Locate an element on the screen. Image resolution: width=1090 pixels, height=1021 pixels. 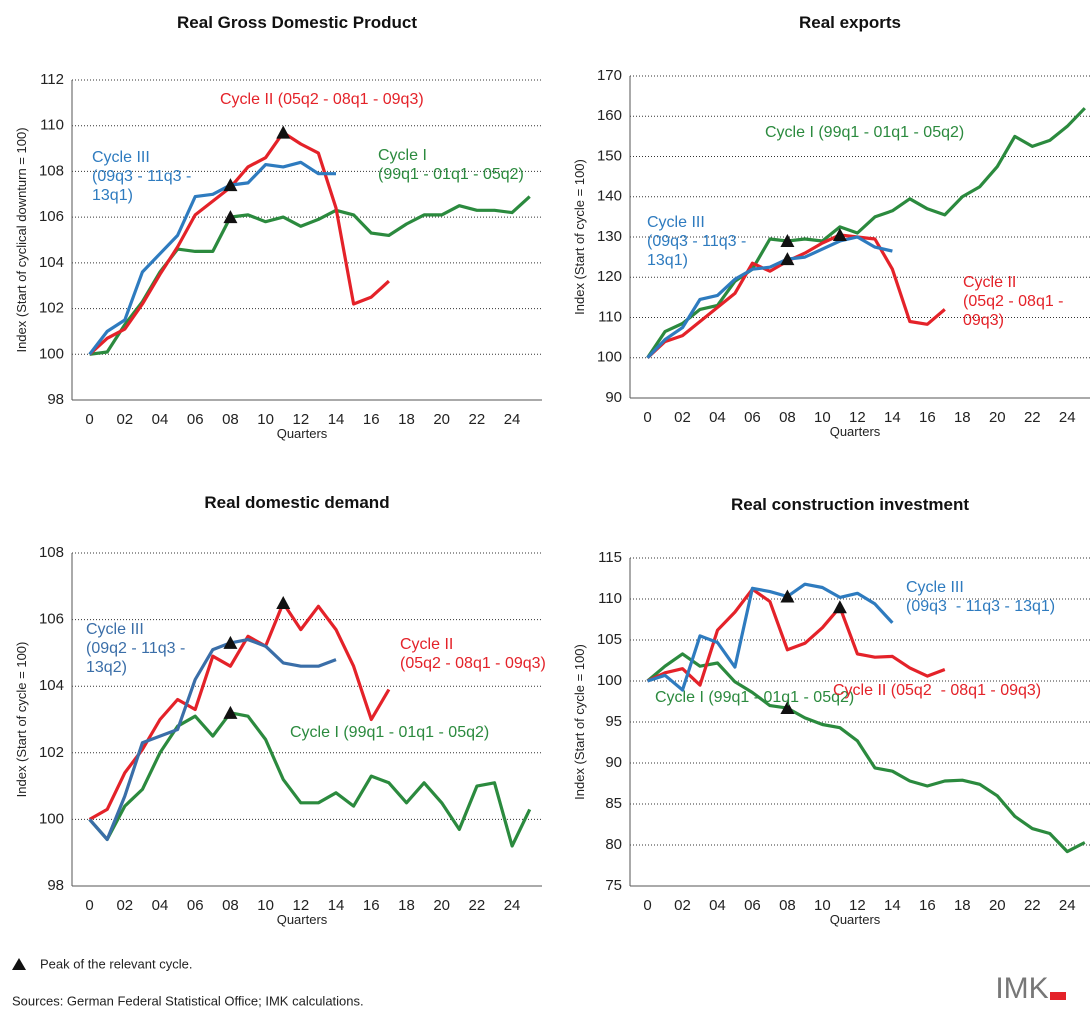
y-tick-label: 112 is located at coordinates (52, 79).